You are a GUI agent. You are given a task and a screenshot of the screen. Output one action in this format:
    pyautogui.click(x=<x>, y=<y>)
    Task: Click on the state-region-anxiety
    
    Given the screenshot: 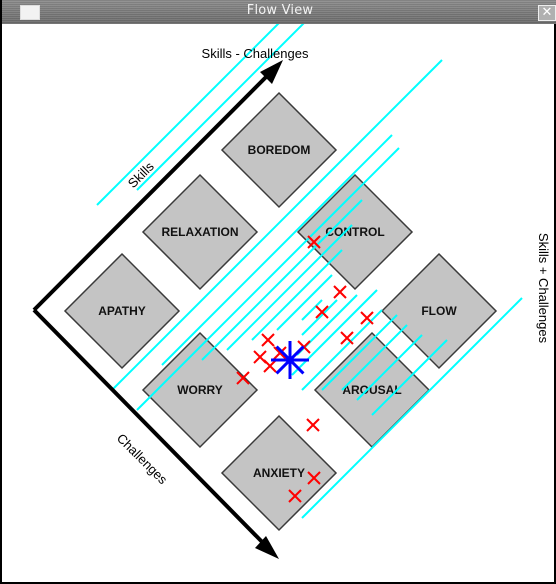 What is the action you would take?
    pyautogui.click(x=279, y=473)
    